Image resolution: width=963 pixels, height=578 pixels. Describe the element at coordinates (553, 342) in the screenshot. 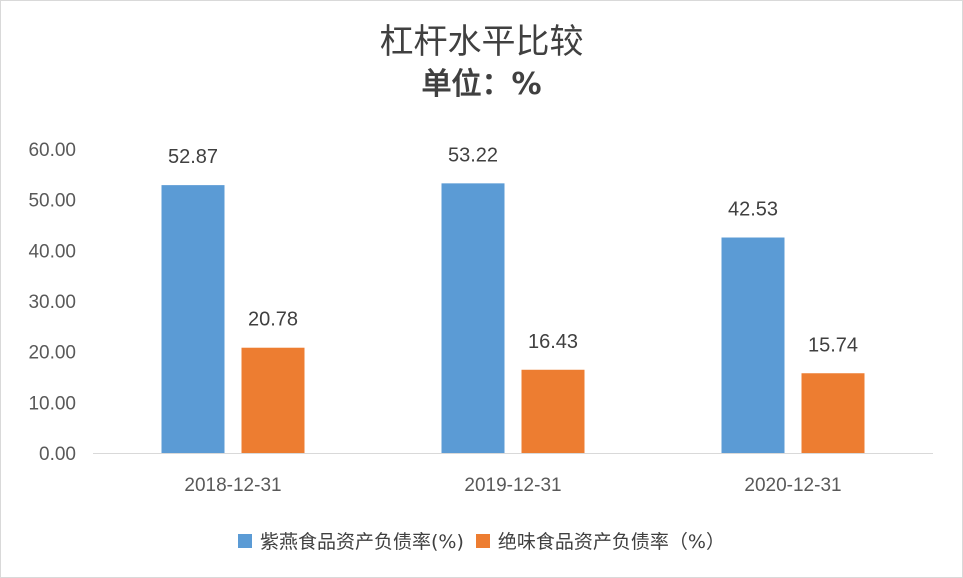

I see `data-label: 16.43` at that location.